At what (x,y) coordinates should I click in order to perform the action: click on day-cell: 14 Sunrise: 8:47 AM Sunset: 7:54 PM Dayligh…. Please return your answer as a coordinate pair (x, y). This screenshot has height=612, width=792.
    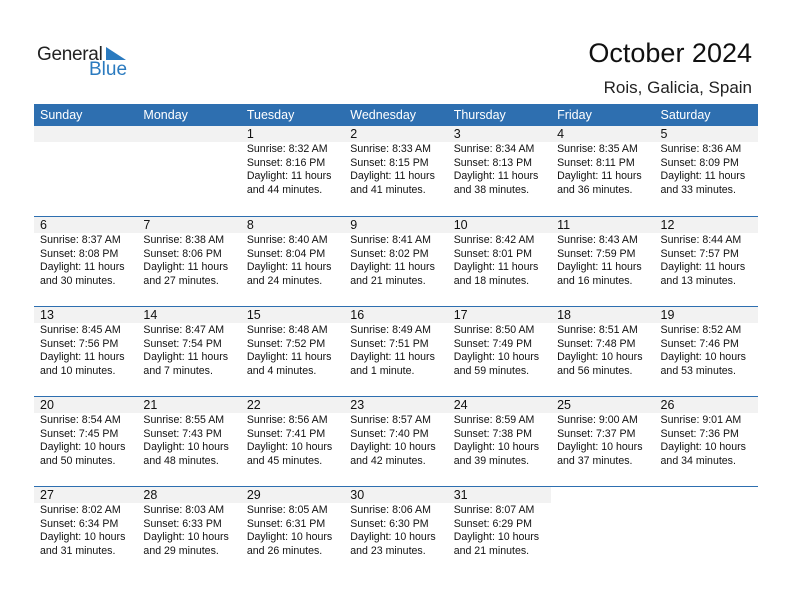
    Looking at the image, I should click on (189, 351).